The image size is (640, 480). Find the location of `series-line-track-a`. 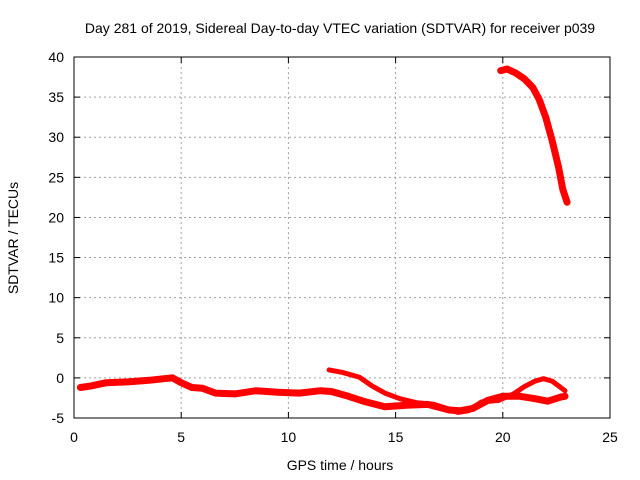

series-line-track-a is located at coordinates (322, 394).